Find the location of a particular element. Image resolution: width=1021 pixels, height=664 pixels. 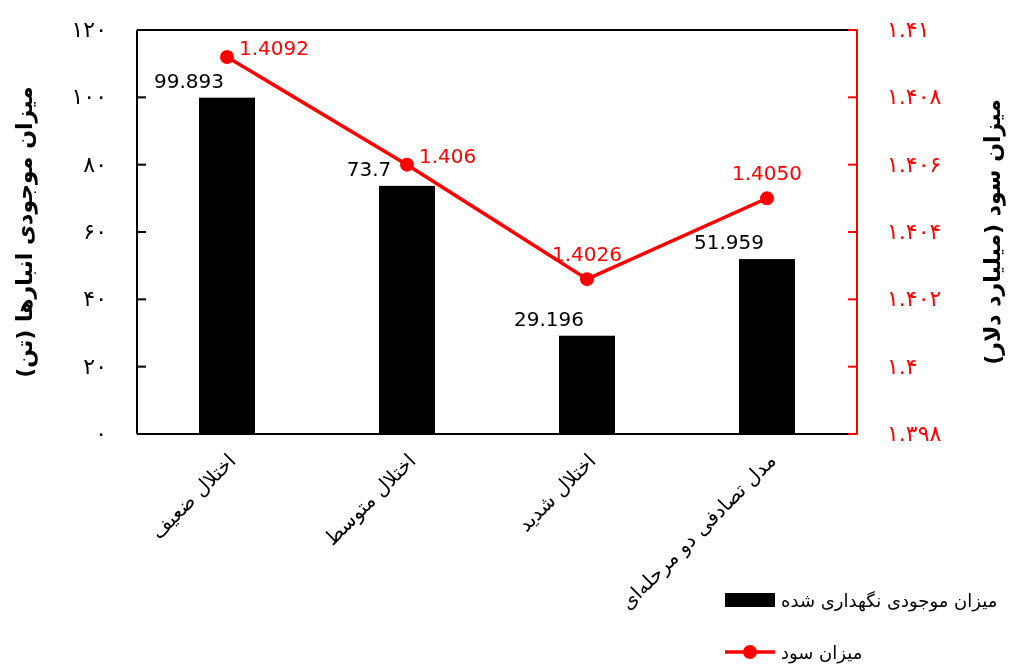

y-tick-label: ۸۰ is located at coordinates (95, 164).